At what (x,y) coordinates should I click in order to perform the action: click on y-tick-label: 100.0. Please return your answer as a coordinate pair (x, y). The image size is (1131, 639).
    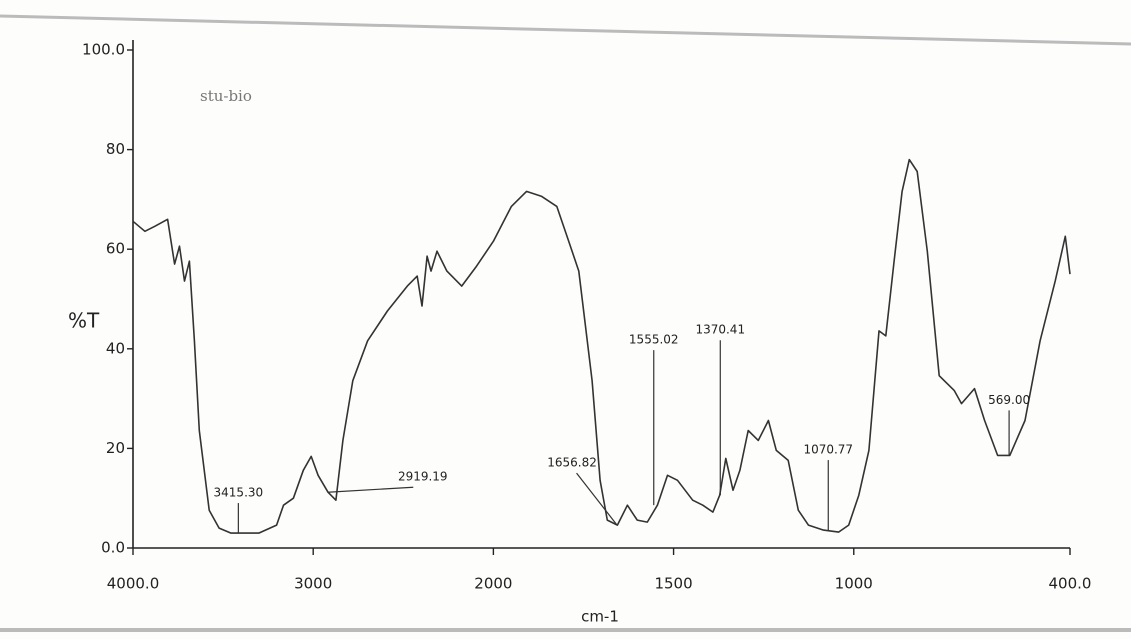
    Looking at the image, I should click on (103, 50).